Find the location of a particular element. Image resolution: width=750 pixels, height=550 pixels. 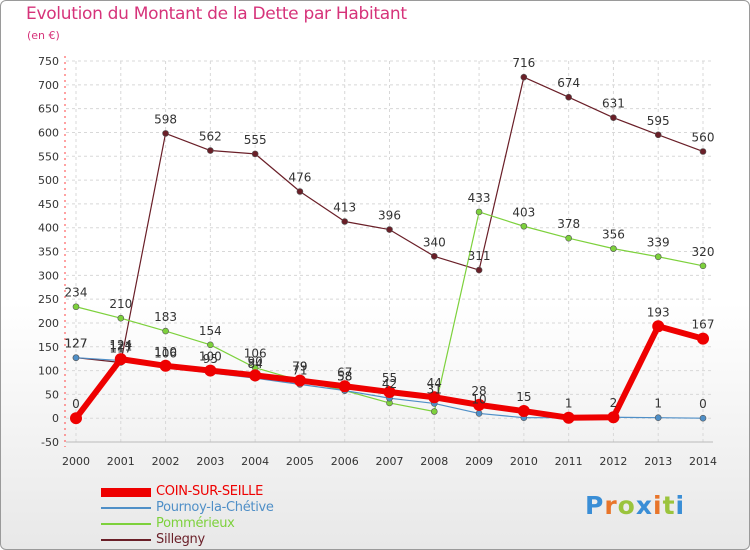

x-tick-label: 2014 is located at coordinates (703, 461).